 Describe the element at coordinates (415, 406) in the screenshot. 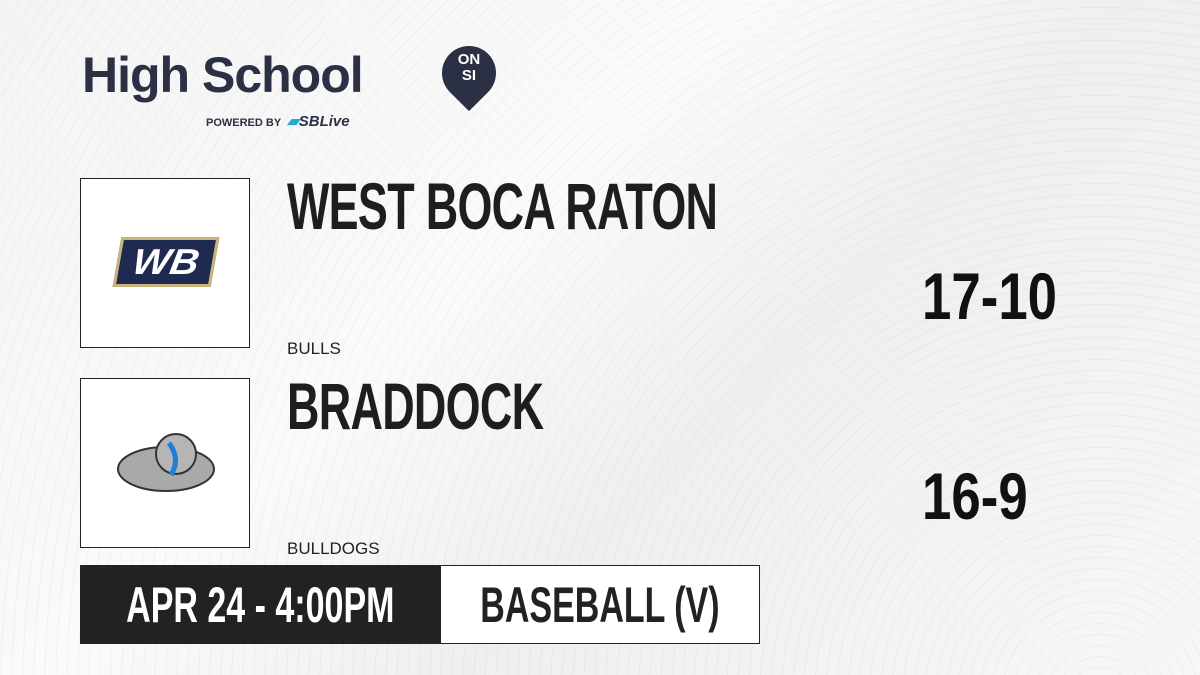

I see `team-name-away: BRADDOCK` at that location.